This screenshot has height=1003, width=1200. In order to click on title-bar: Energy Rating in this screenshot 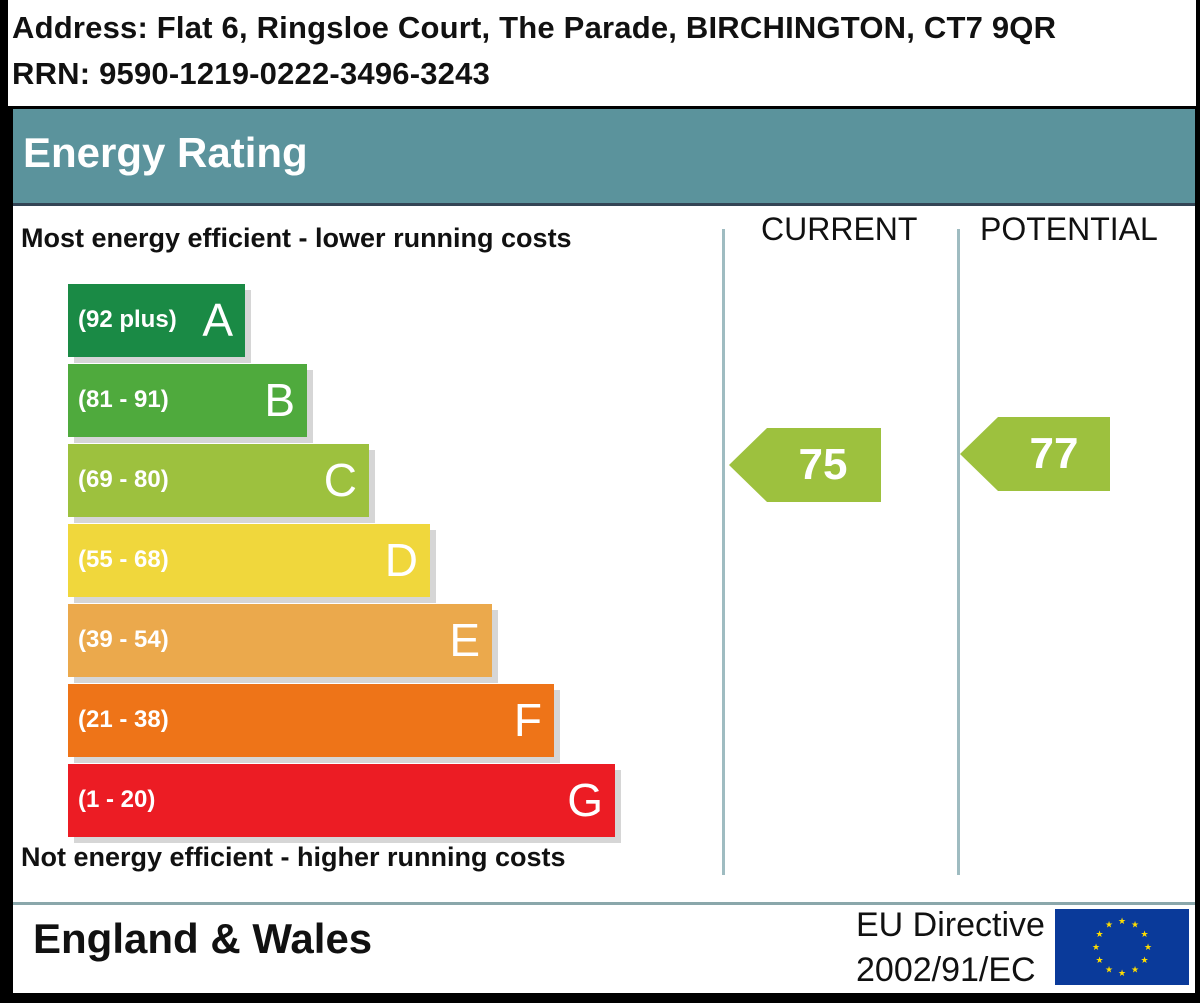, I will do `click(604, 157)`.